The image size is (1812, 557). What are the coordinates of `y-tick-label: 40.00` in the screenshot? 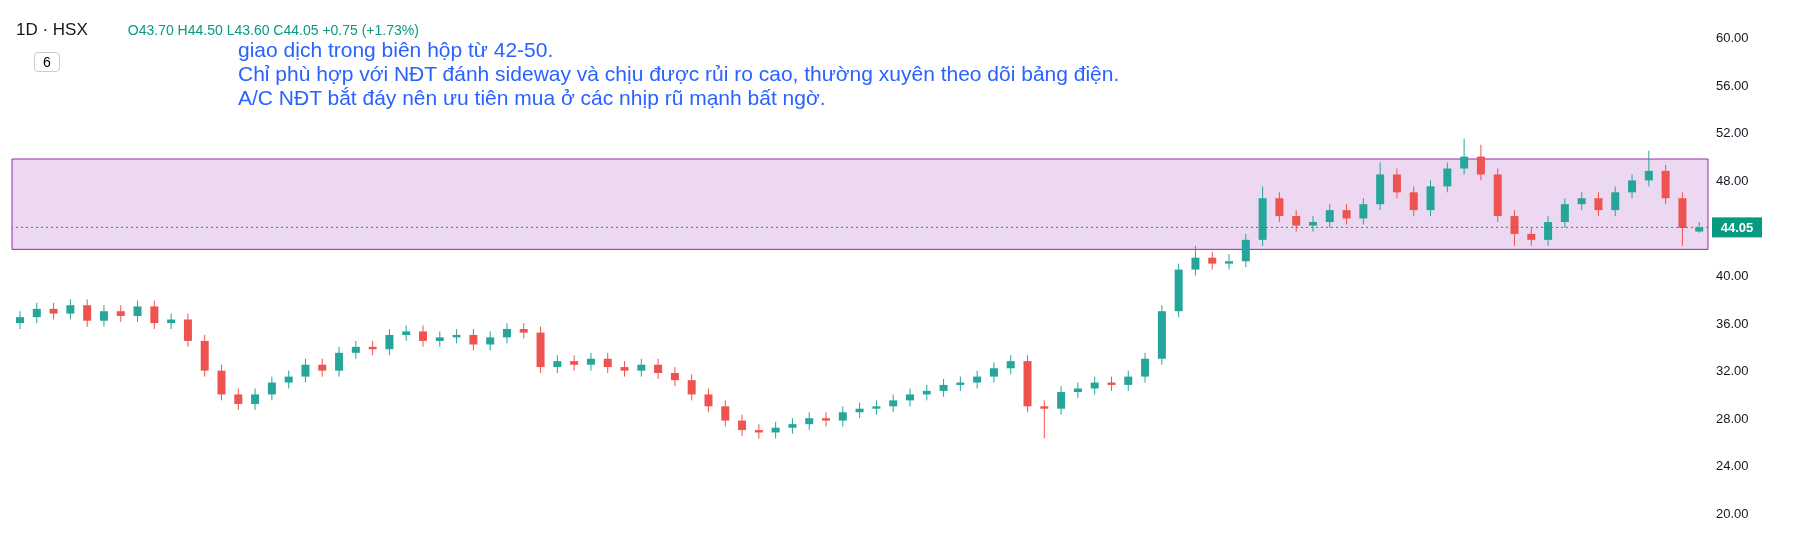 It's located at (1732, 276).